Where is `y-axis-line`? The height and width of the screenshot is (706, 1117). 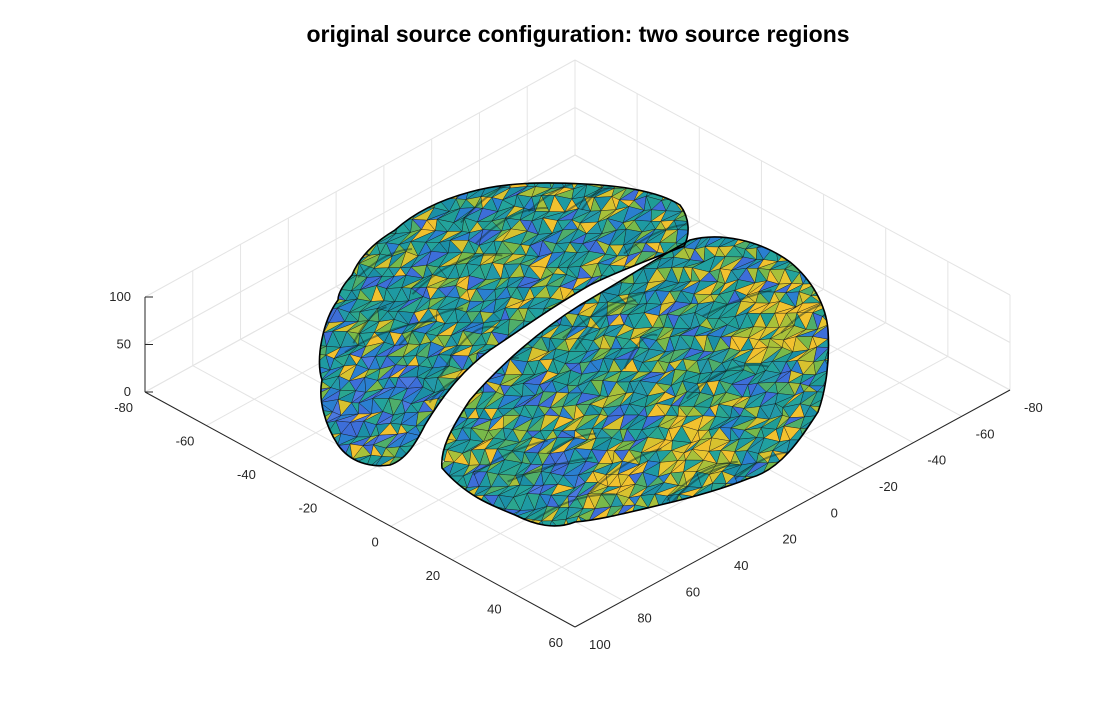 y-axis-line is located at coordinates (792, 508).